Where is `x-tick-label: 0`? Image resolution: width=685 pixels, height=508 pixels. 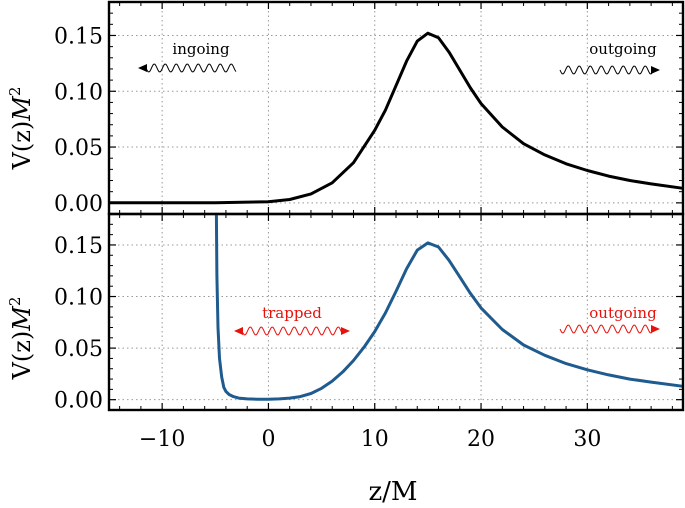
x-tick-label: 0 is located at coordinates (268, 439).